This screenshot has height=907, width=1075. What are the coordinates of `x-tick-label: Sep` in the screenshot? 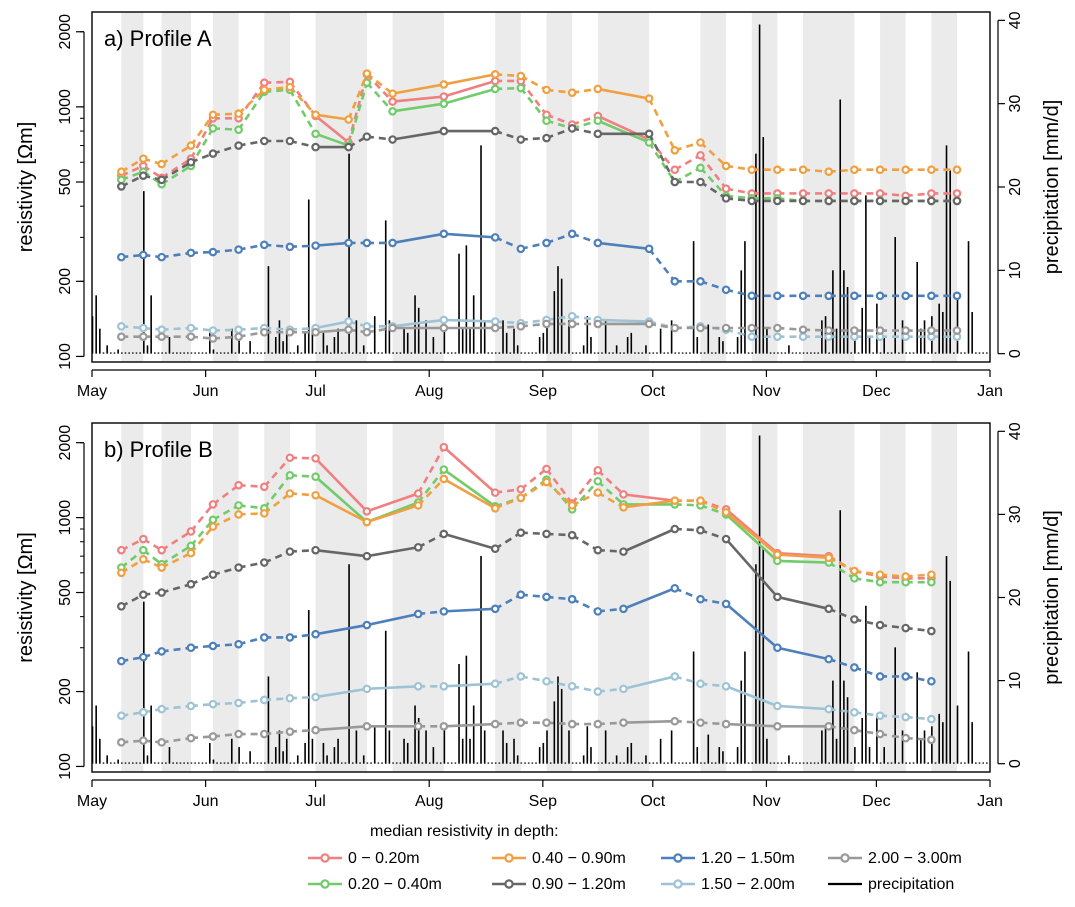 It's located at (543, 801).